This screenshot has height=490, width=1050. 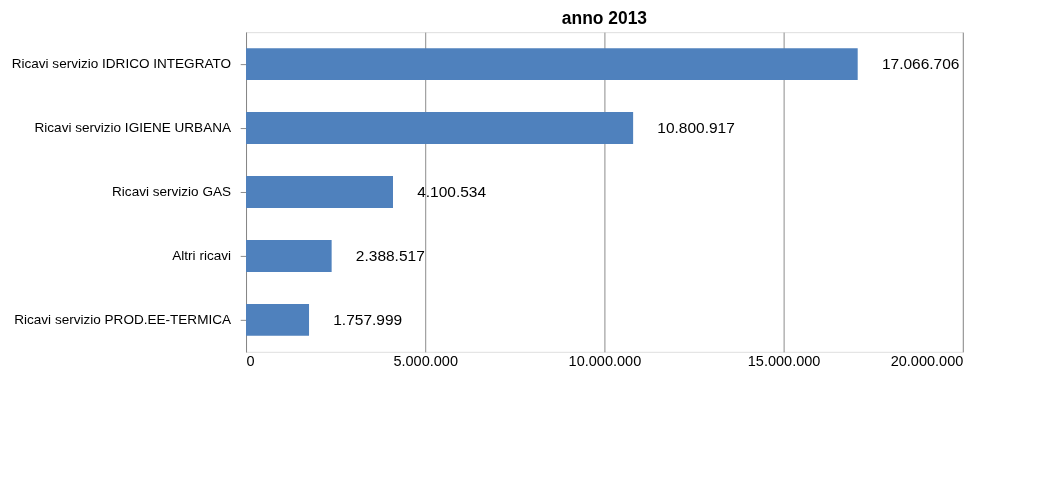 What do you see at coordinates (121, 64) in the screenshot?
I see `y-tick-label: Ricavi servizio IDRICO INTEGRATO` at bounding box center [121, 64].